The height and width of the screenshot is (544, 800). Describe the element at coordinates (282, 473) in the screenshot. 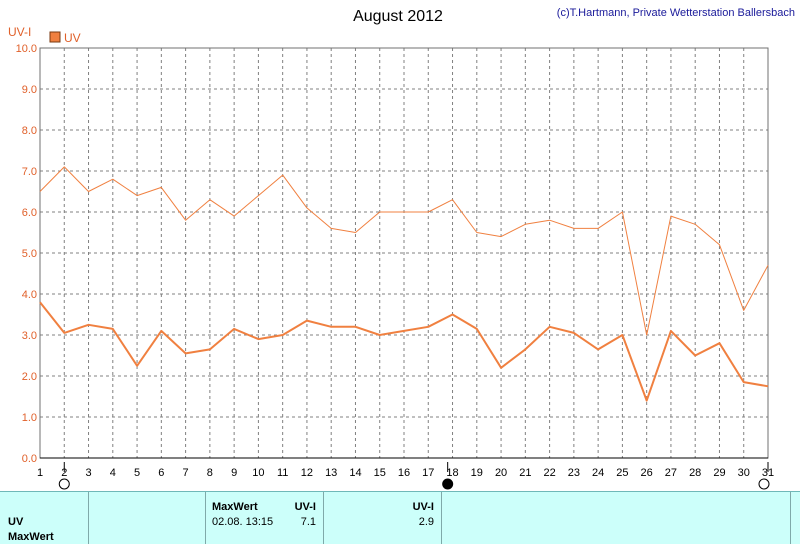

I see `x-tick-label: 11` at that location.